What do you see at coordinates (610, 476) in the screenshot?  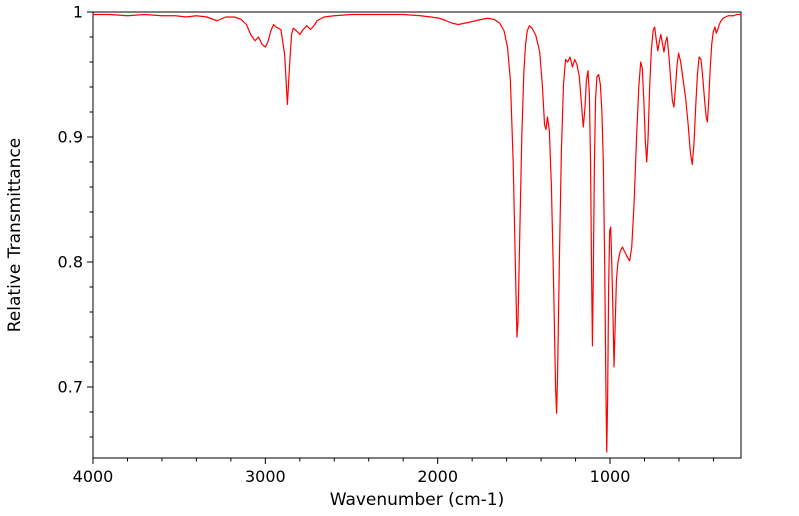 I see `x-tick-label: 1000` at bounding box center [610, 476].